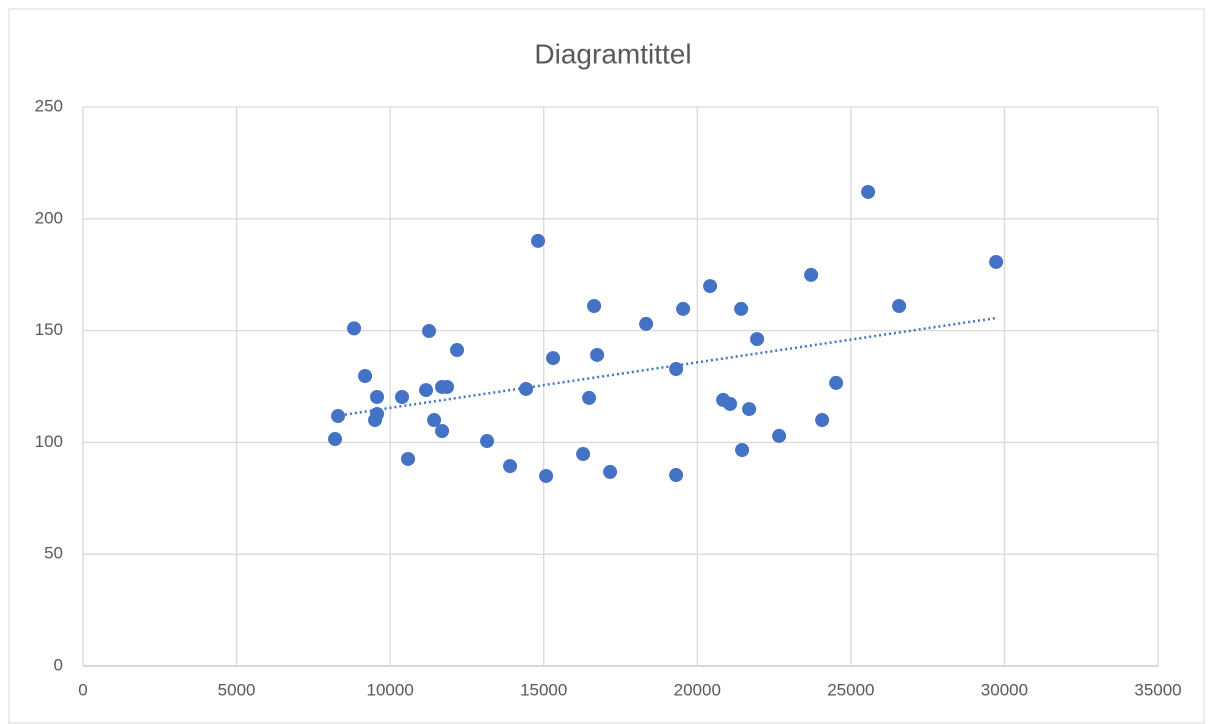 This screenshot has width=1213, height=724. Describe the element at coordinates (697, 689) in the screenshot. I see `x-tick-label: 20000` at that location.